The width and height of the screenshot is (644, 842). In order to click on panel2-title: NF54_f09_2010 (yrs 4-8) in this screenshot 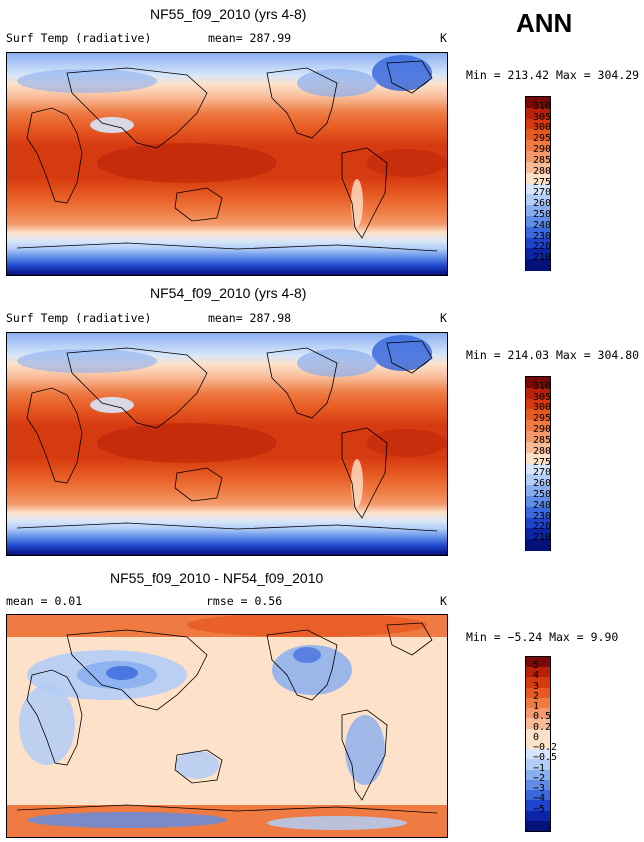, I will do `click(228, 293)`.